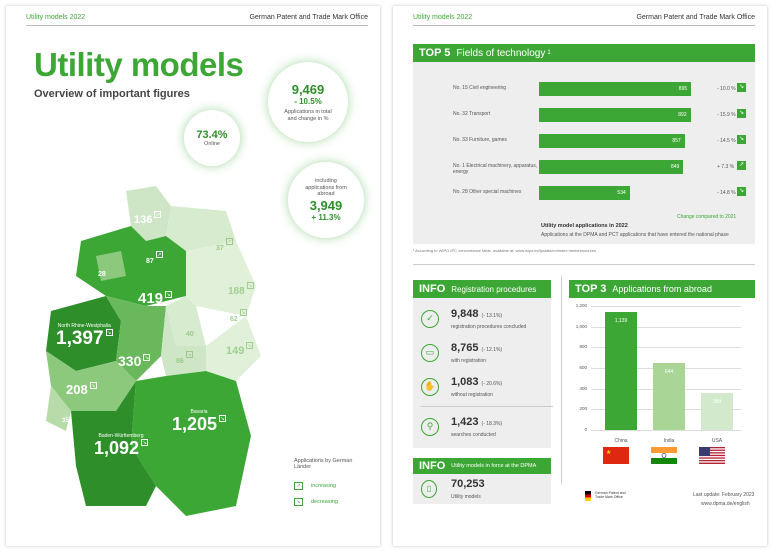 This screenshot has height=552, width=773. What do you see at coordinates (324, 502) in the screenshot?
I see `legend-decreasing: decreasing` at bounding box center [324, 502].